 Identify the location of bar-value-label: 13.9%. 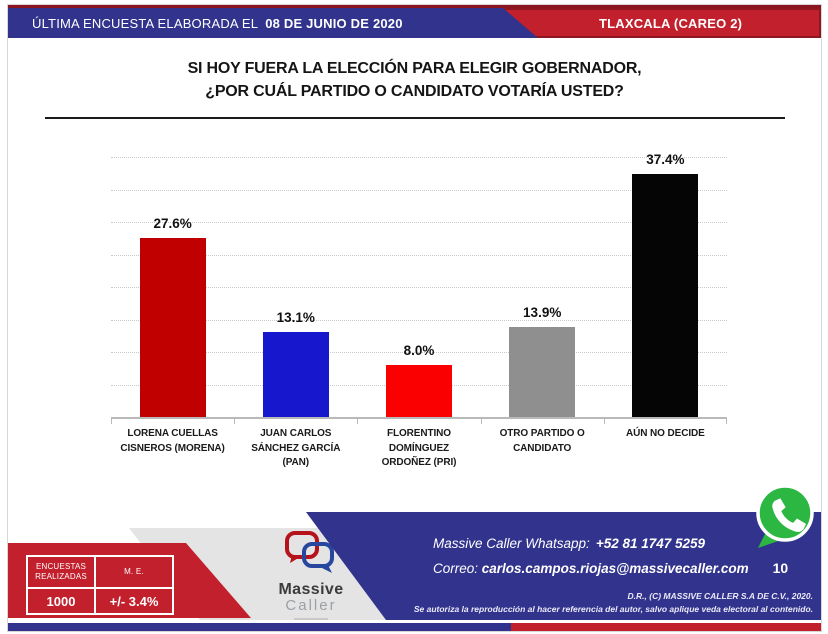
(542, 312).